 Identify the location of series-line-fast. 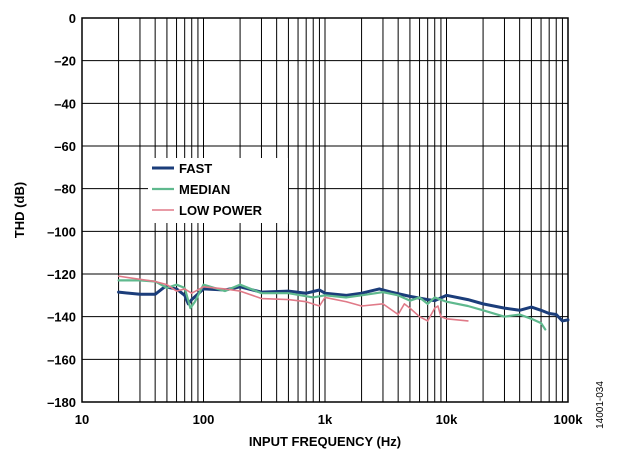
(343, 304).